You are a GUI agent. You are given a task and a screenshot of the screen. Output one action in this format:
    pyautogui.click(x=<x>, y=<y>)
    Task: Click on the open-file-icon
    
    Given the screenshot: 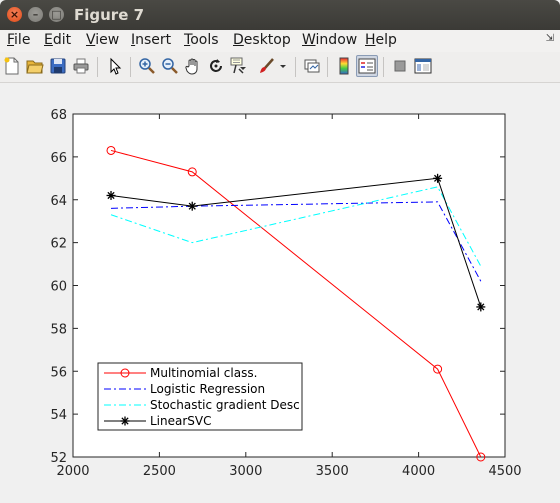 What is the action you would take?
    pyautogui.click(x=35, y=66)
    